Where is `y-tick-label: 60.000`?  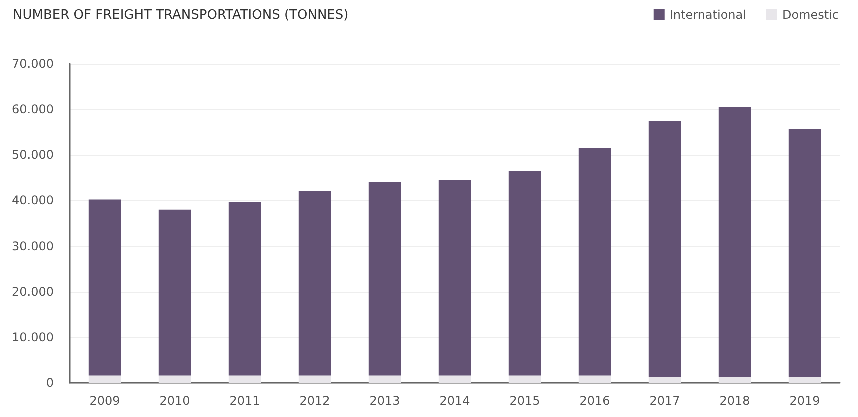
y-tick-label: 60.000 is located at coordinates (33, 109).